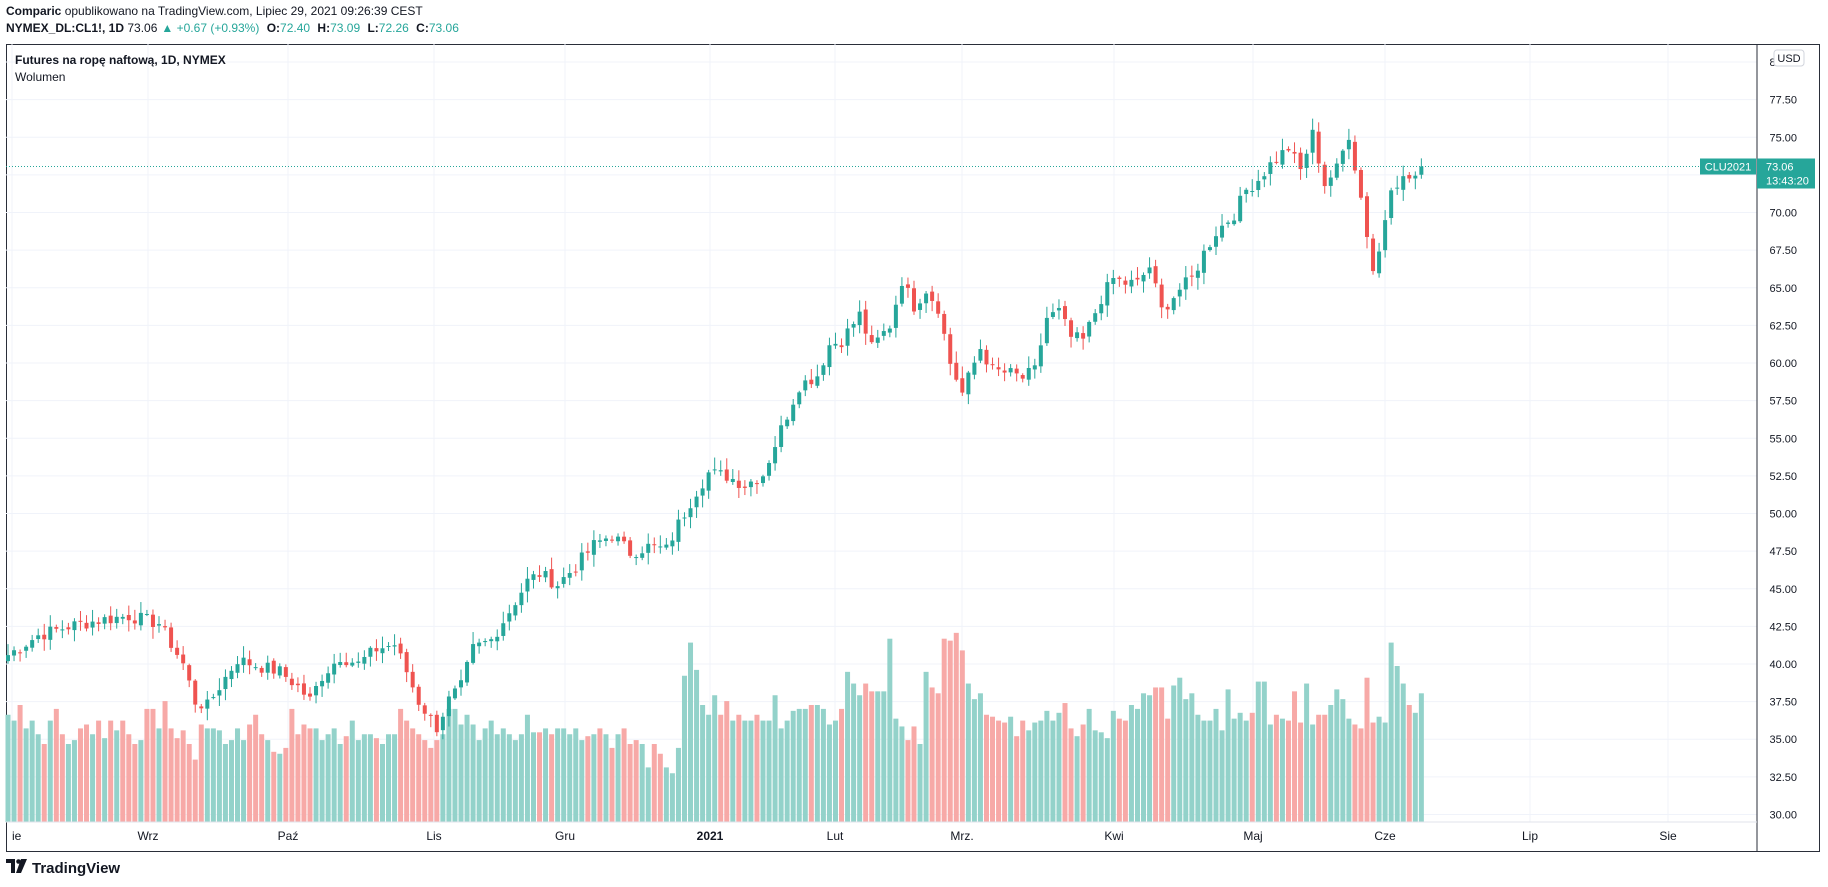 This screenshot has height=887, width=1828. Describe the element at coordinates (422, 28) in the screenshot. I see `close-label: C:` at that location.